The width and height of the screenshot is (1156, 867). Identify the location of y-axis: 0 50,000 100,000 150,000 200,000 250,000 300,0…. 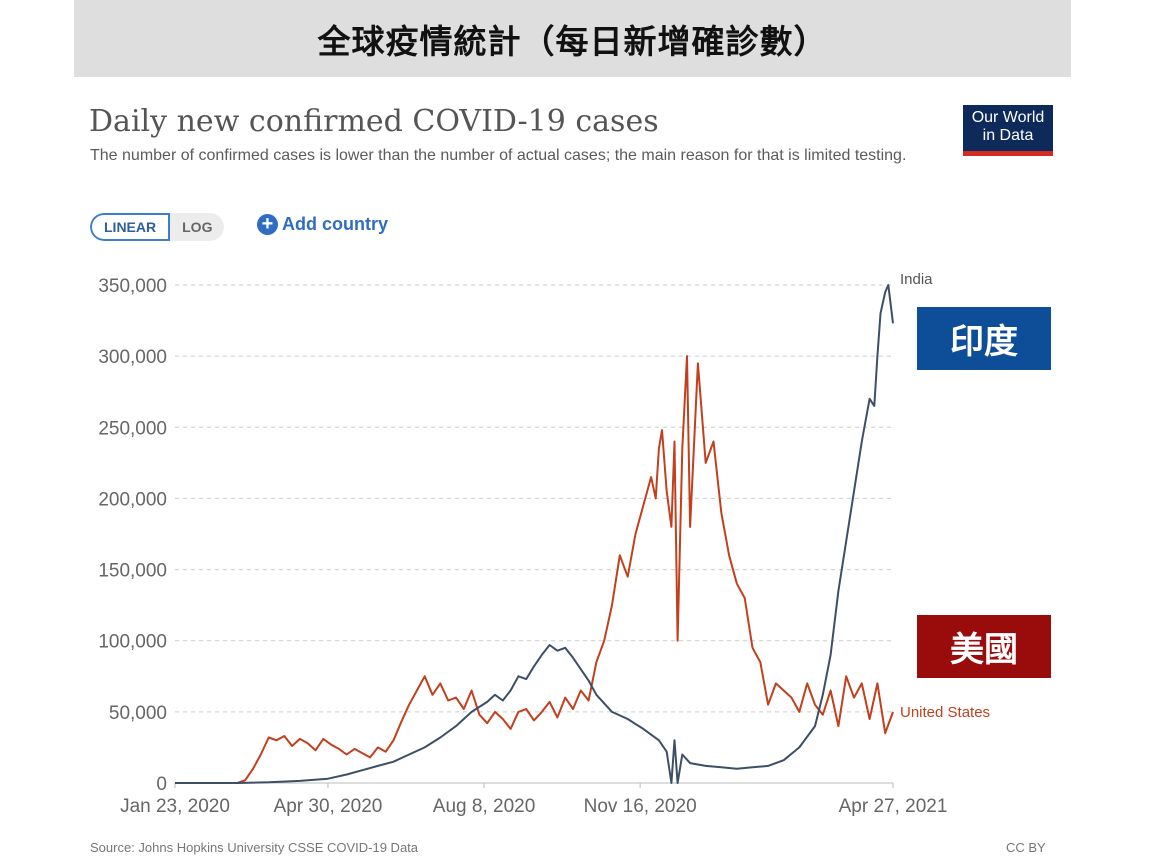
(132, 535).